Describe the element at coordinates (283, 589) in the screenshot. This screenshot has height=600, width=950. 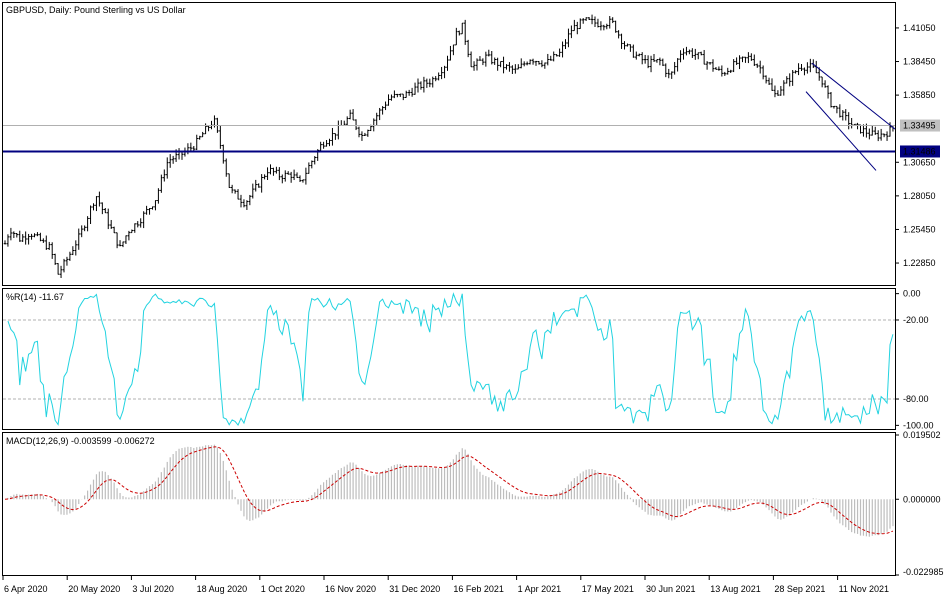
I see `date-tick-label: 1 Oct 2020` at that location.